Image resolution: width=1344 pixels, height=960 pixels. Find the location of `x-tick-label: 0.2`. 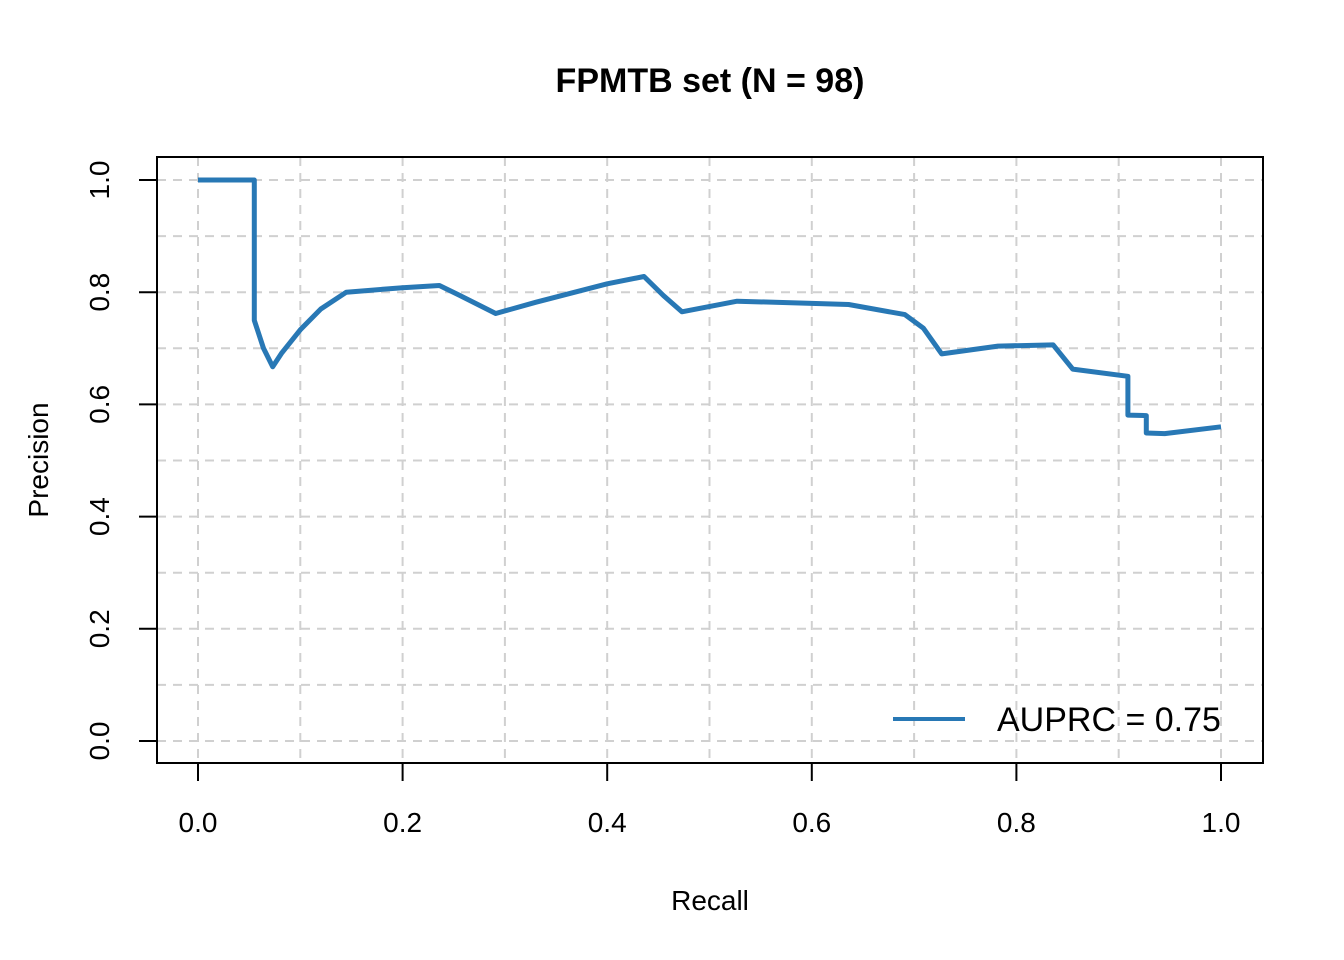

x-tick-label: 0.2 is located at coordinates (402, 822).